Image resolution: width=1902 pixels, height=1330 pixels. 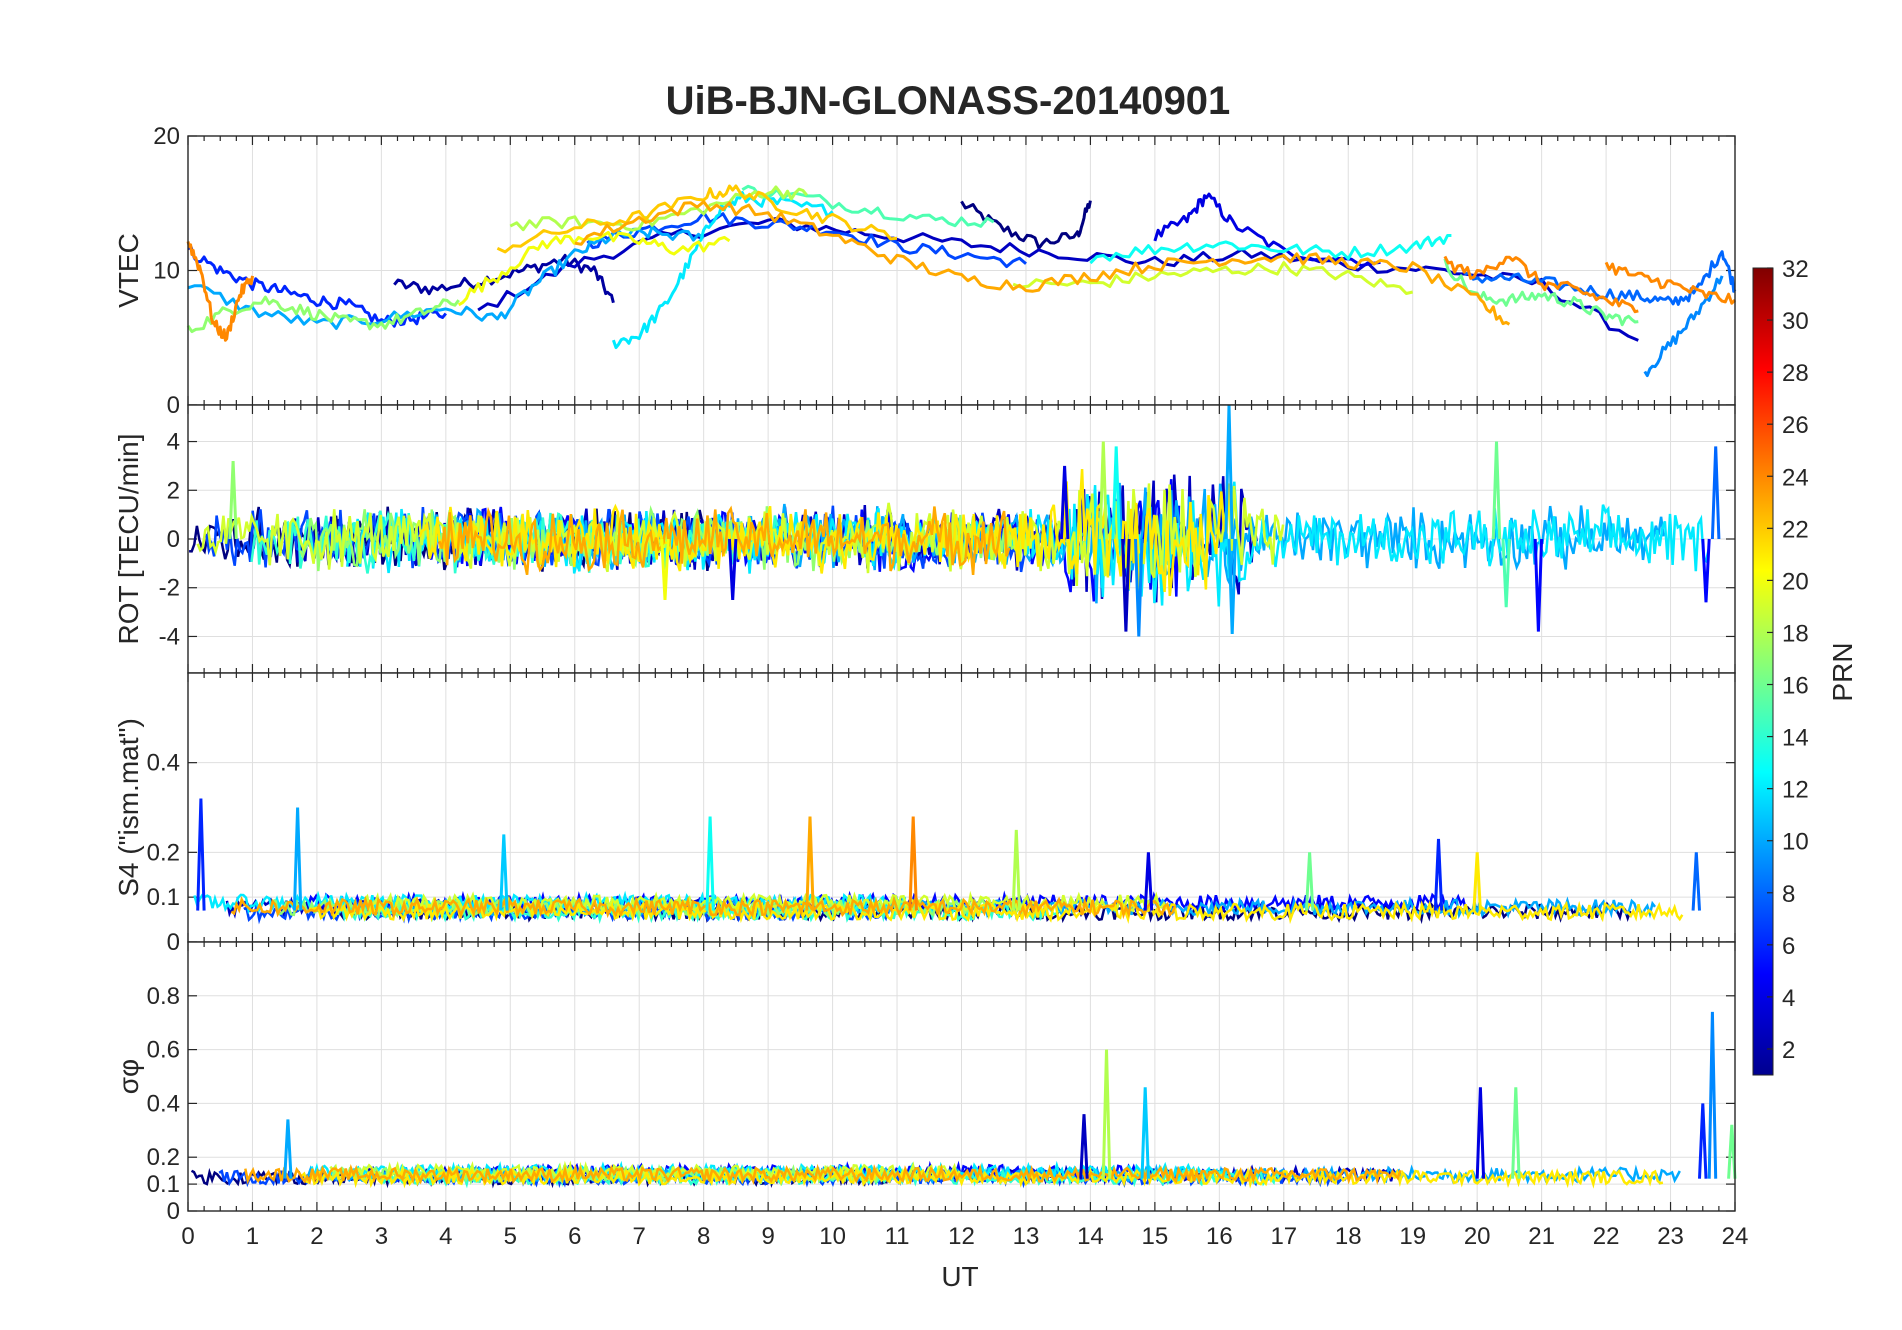 I want to click on x-tick-label: 11, so click(x=897, y=1236).